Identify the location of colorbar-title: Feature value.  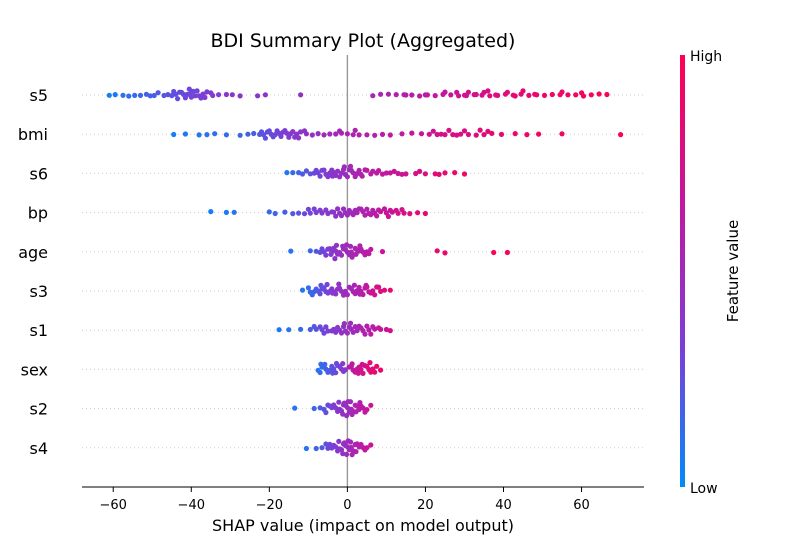
(733, 271).